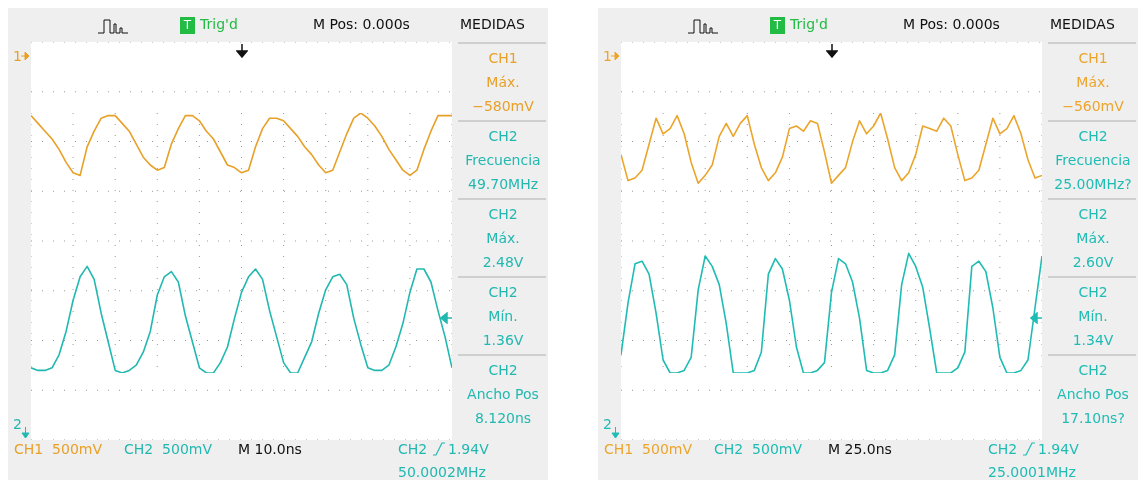 The height and width of the screenshot is (482, 1147). I want to click on text: M 25.0ns, so click(860, 449).